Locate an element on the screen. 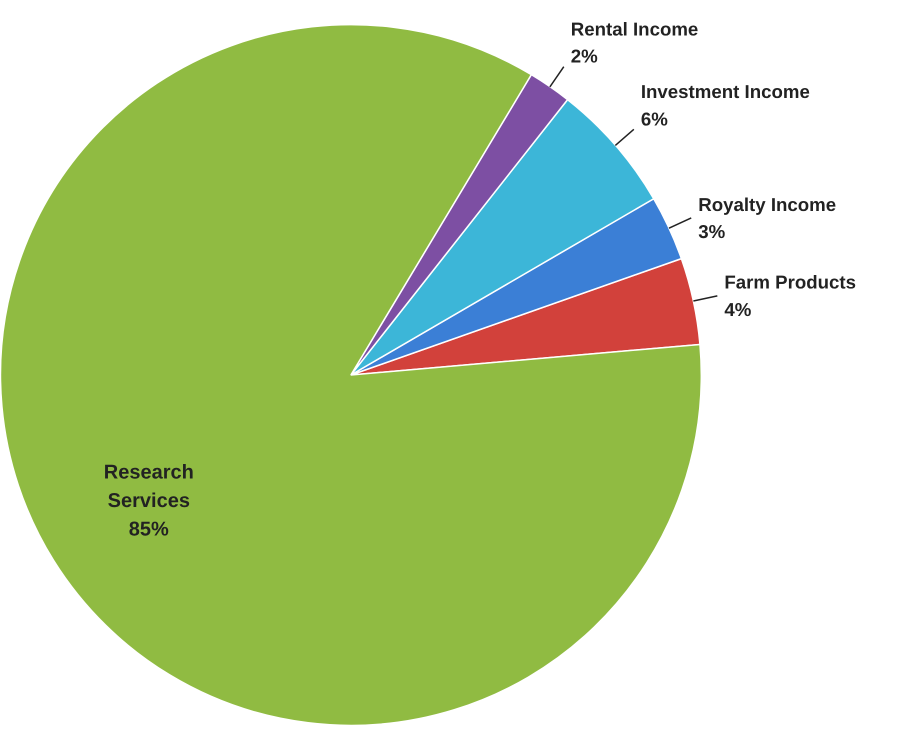 The image size is (897, 735). data-label: 85% is located at coordinates (149, 529).